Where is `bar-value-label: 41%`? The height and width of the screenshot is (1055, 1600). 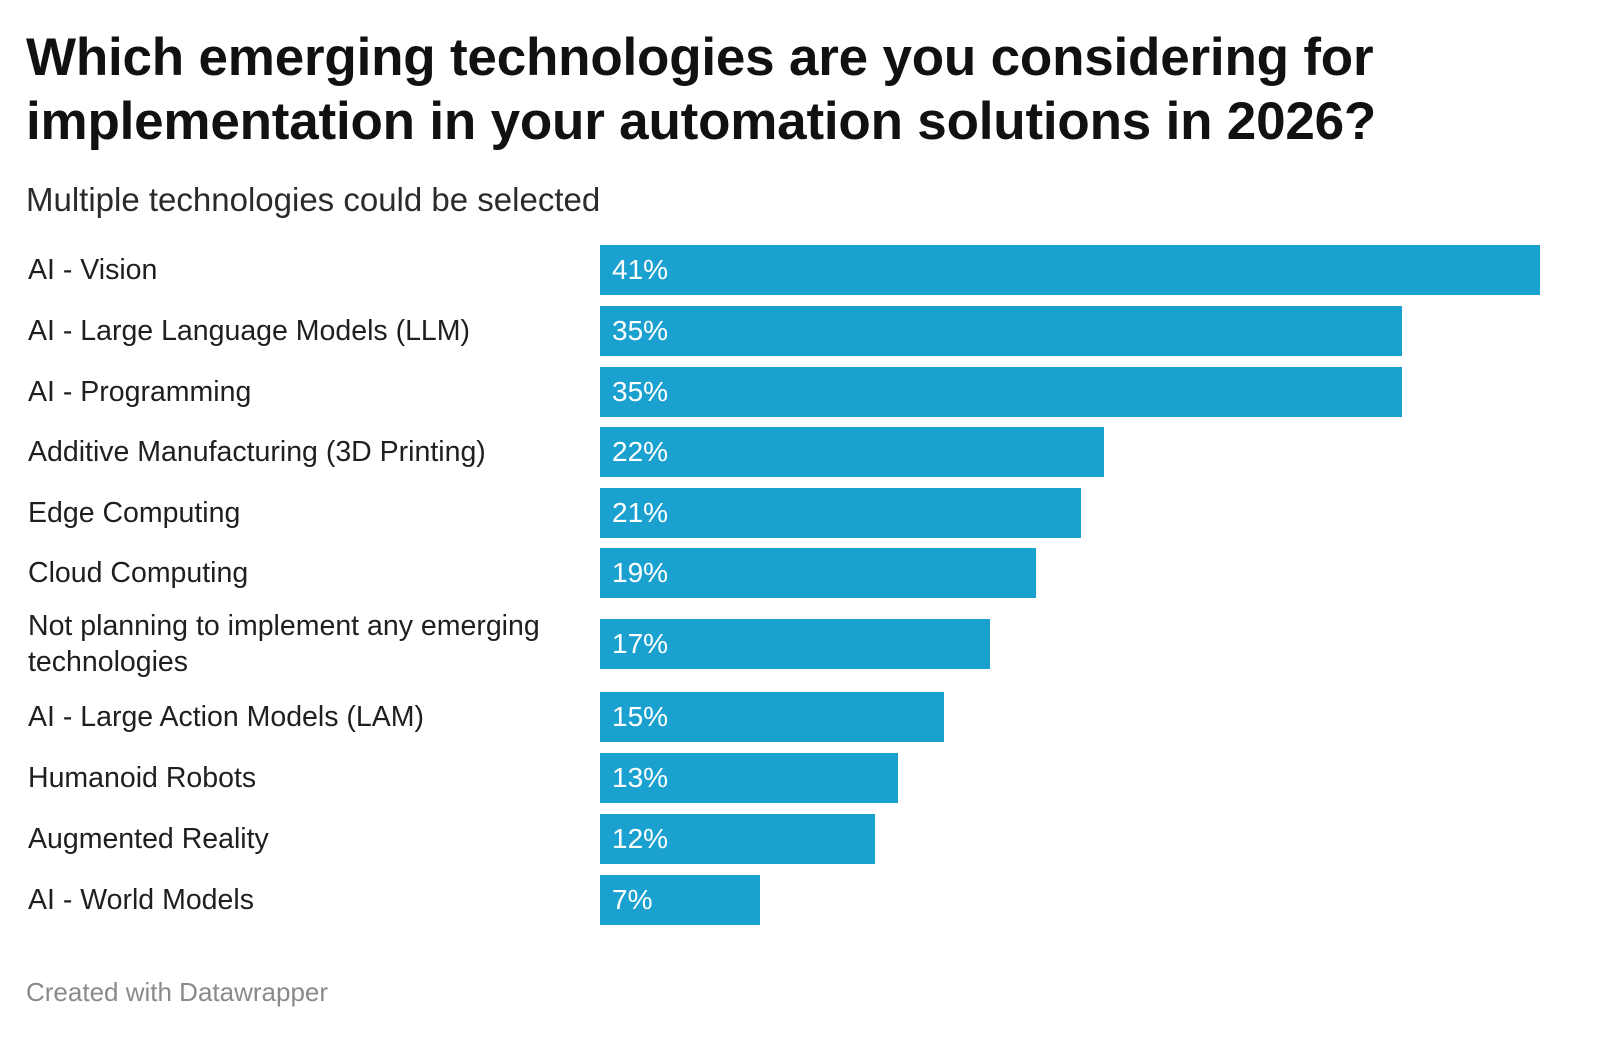 bar-value-label: 41% is located at coordinates (640, 269).